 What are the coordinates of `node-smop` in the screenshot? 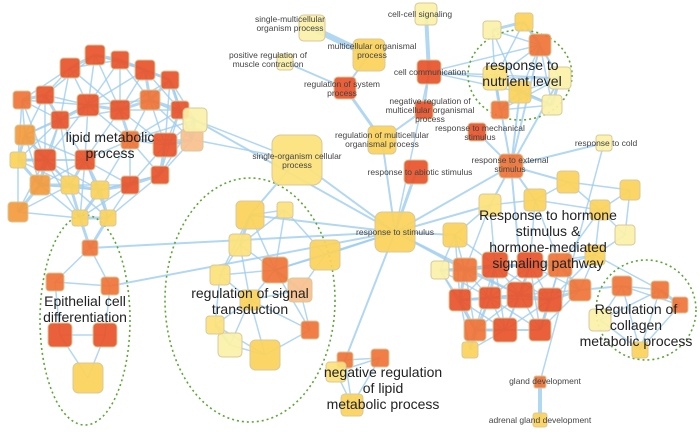 It's located at (312, 28).